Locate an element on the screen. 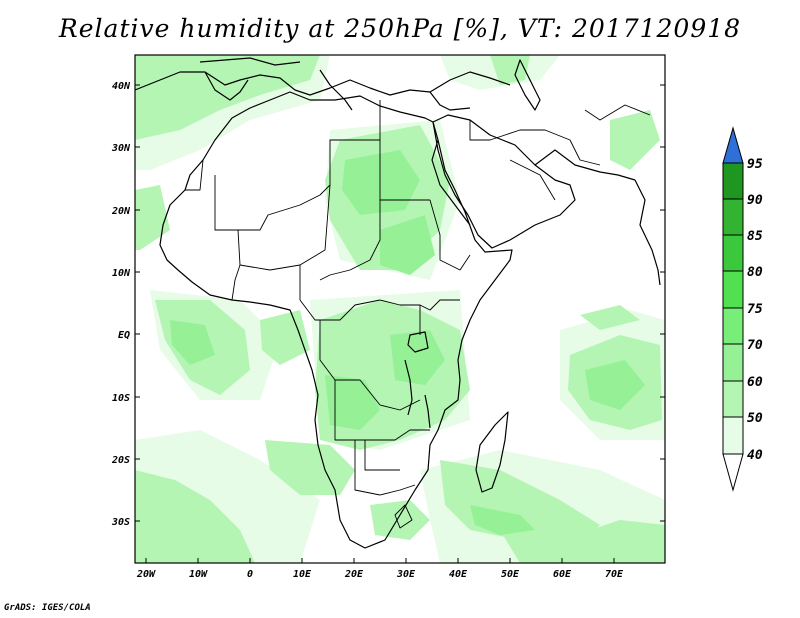  colorbar: 95 90 85 80 75 70 60 50 40 is located at coordinates (742, 309).